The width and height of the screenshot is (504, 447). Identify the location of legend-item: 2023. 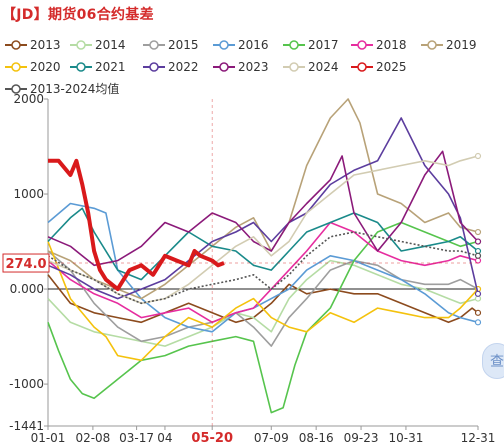
(247, 67).